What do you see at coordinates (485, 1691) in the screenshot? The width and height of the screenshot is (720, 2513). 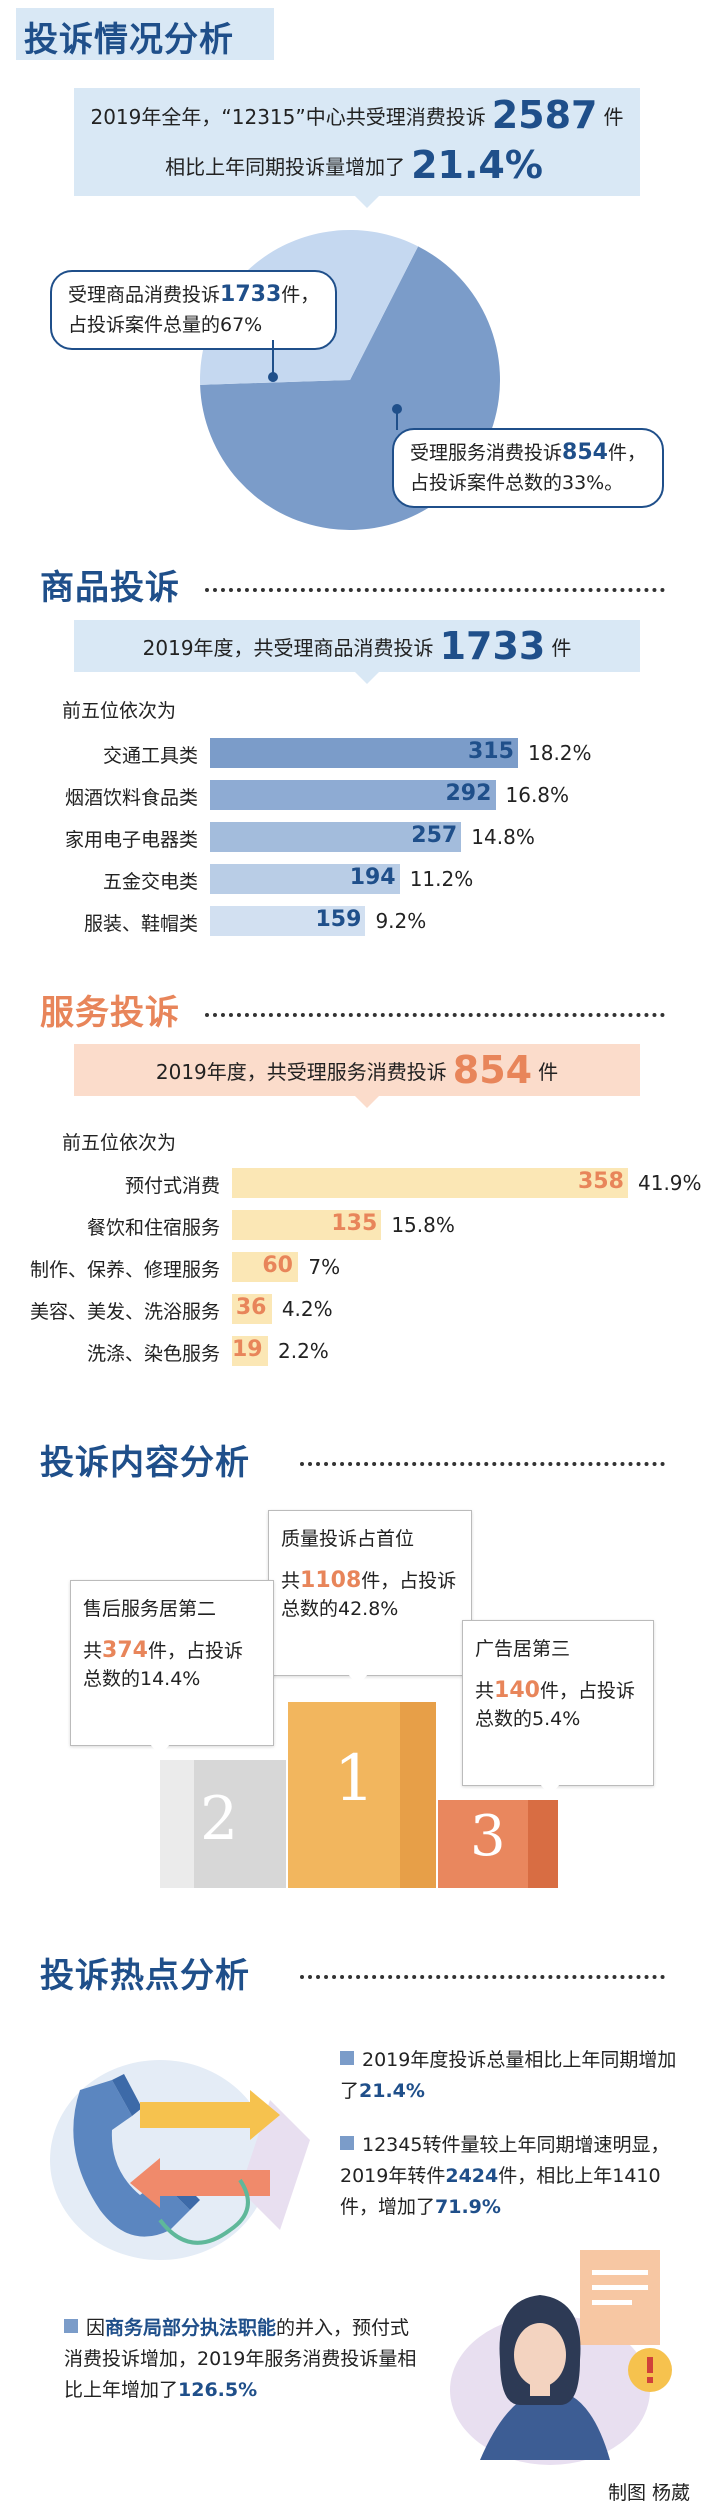 I see `callout-ads-prefix: 共` at bounding box center [485, 1691].